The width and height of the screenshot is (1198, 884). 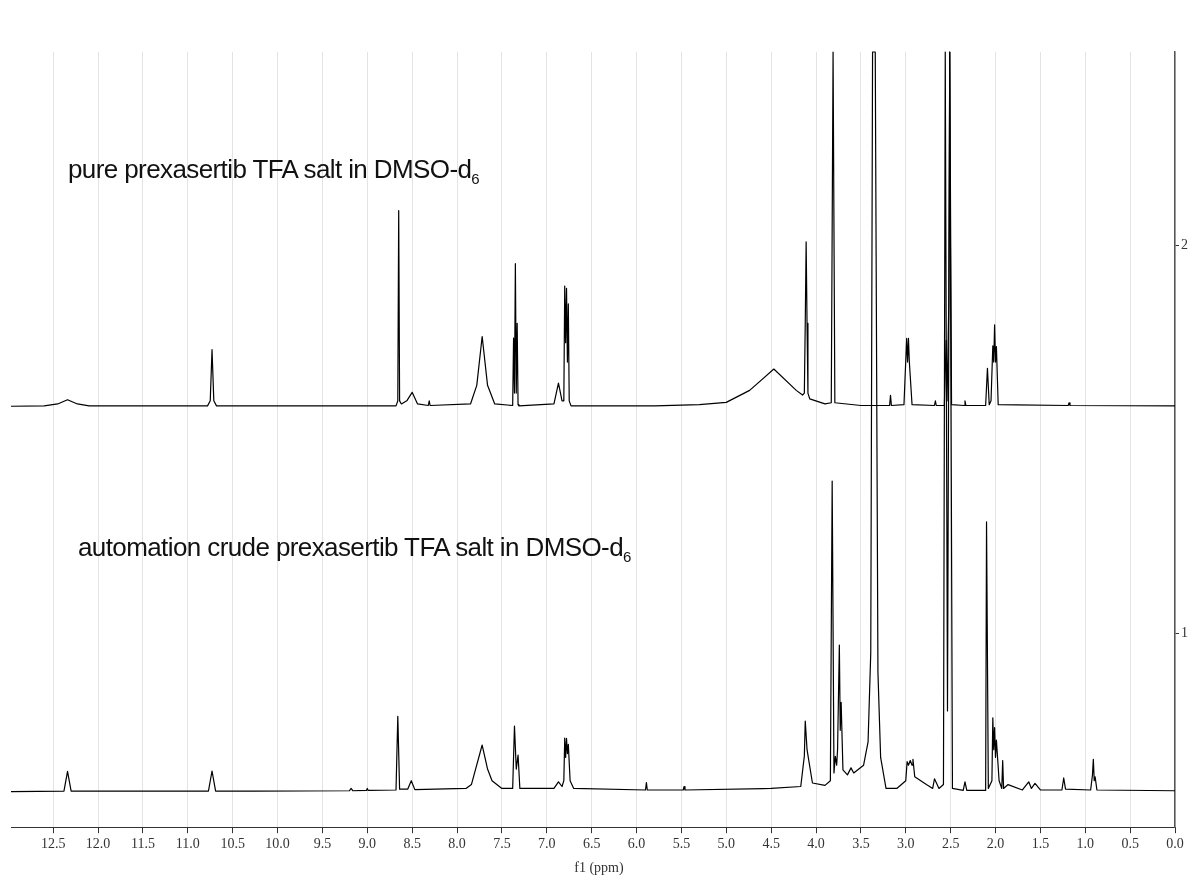 I want to click on x-tick-label: 5.5, so click(x=681, y=844).